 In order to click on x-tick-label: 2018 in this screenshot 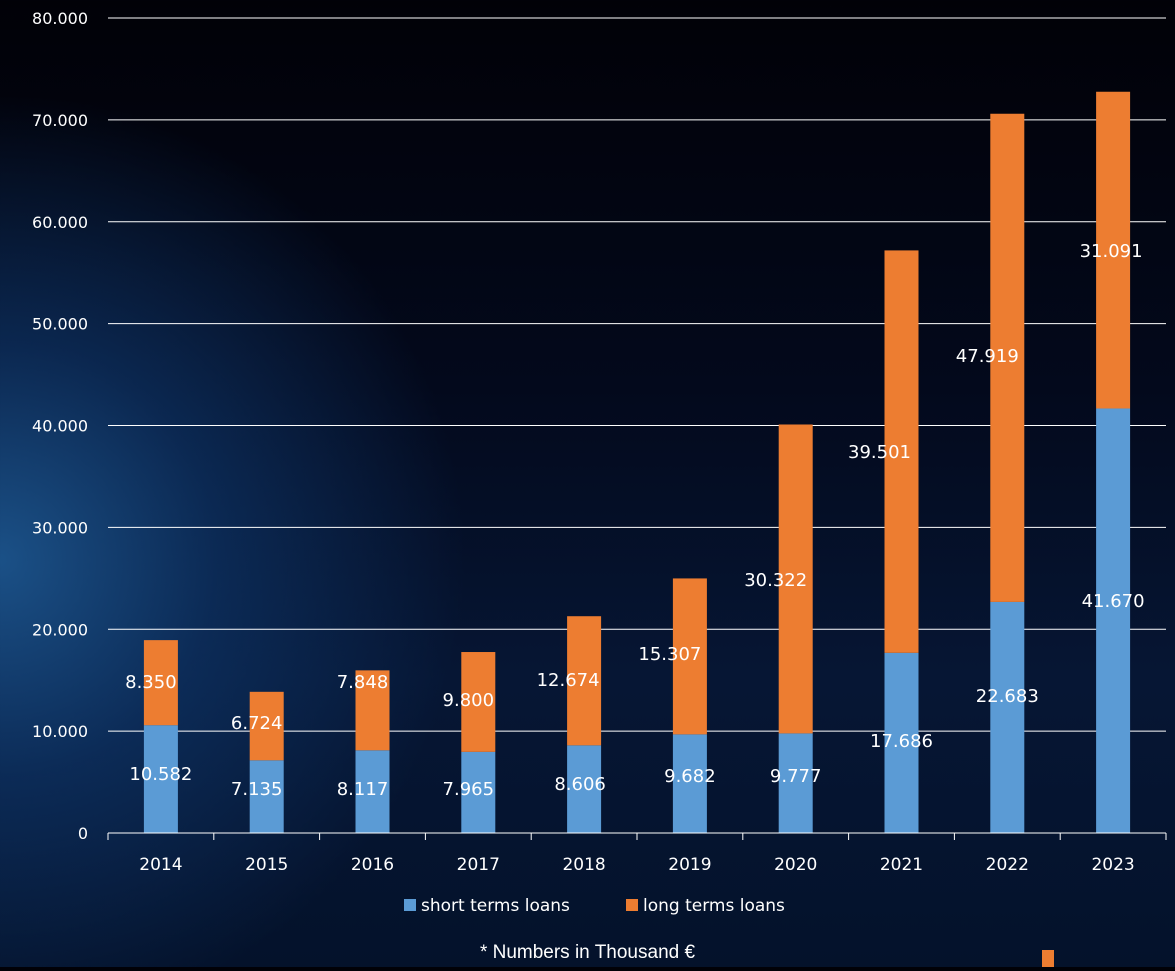, I will do `click(583, 865)`.